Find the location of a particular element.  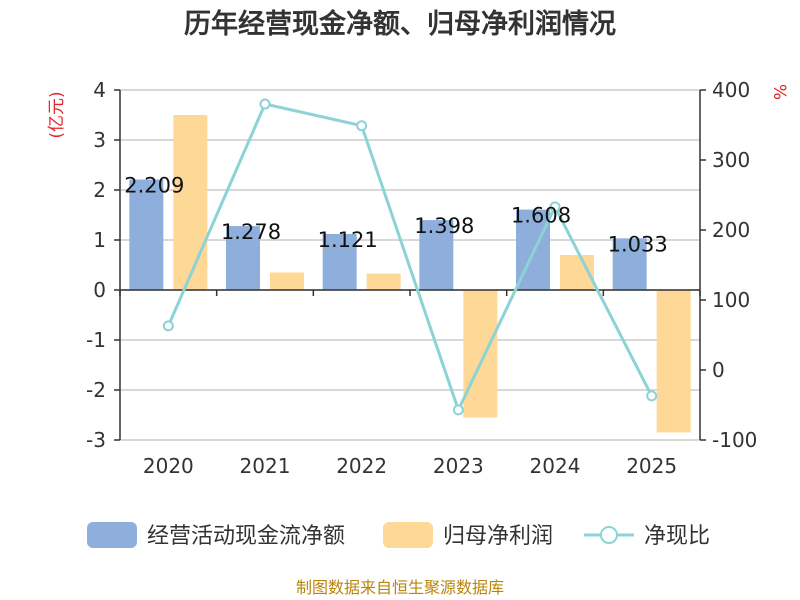

cashflow-data-label: 1.278 is located at coordinates (251, 232).